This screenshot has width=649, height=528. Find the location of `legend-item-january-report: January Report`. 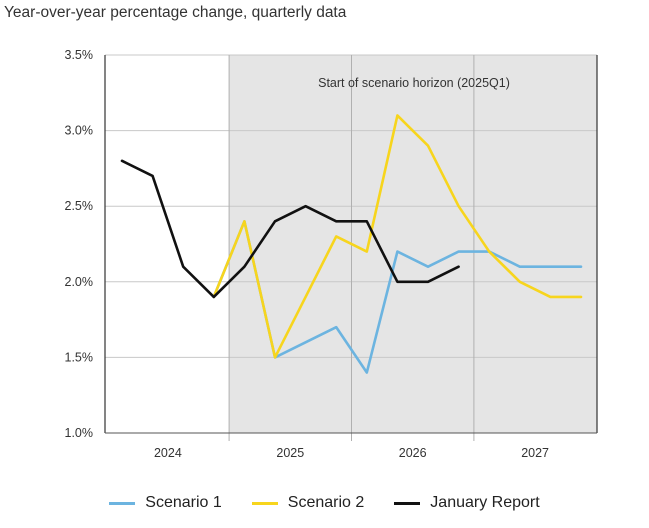

legend-item-january-report: January Report is located at coordinates (467, 503).